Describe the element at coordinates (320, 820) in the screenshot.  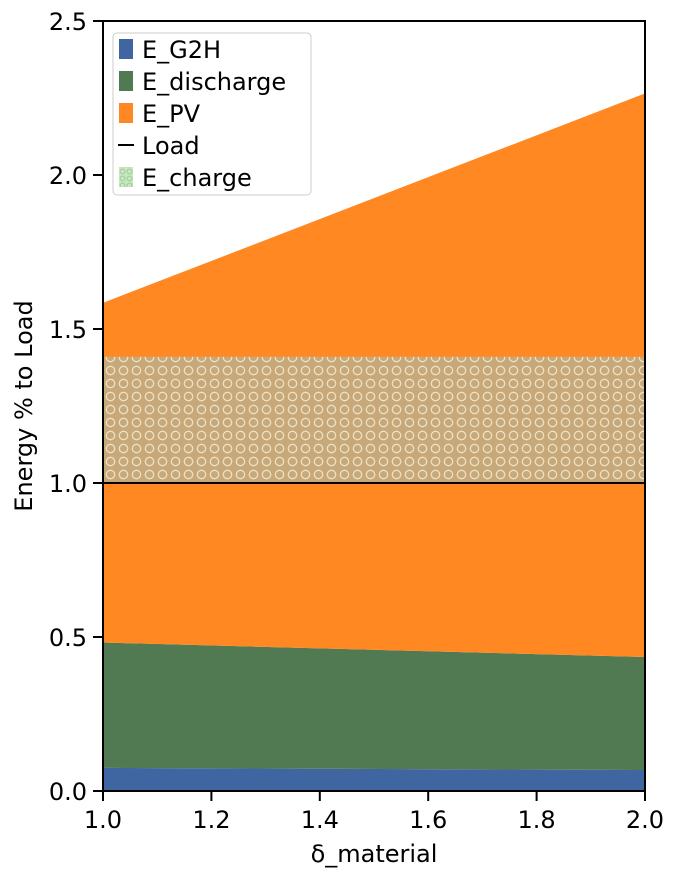
I see `x-tick-label: 1.4` at that location.